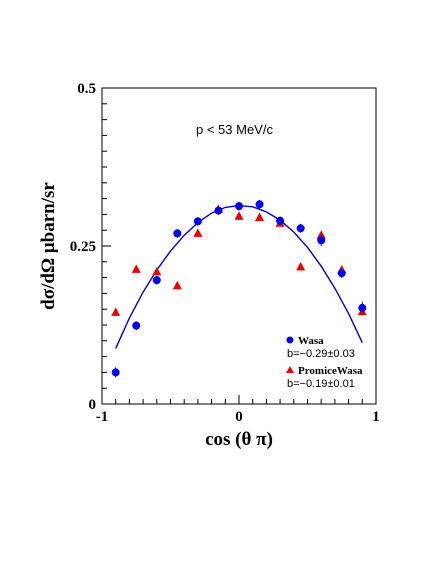 This screenshot has height=564, width=436. Describe the element at coordinates (239, 439) in the screenshot. I see `x-axis-title: cos (θ π)` at that location.